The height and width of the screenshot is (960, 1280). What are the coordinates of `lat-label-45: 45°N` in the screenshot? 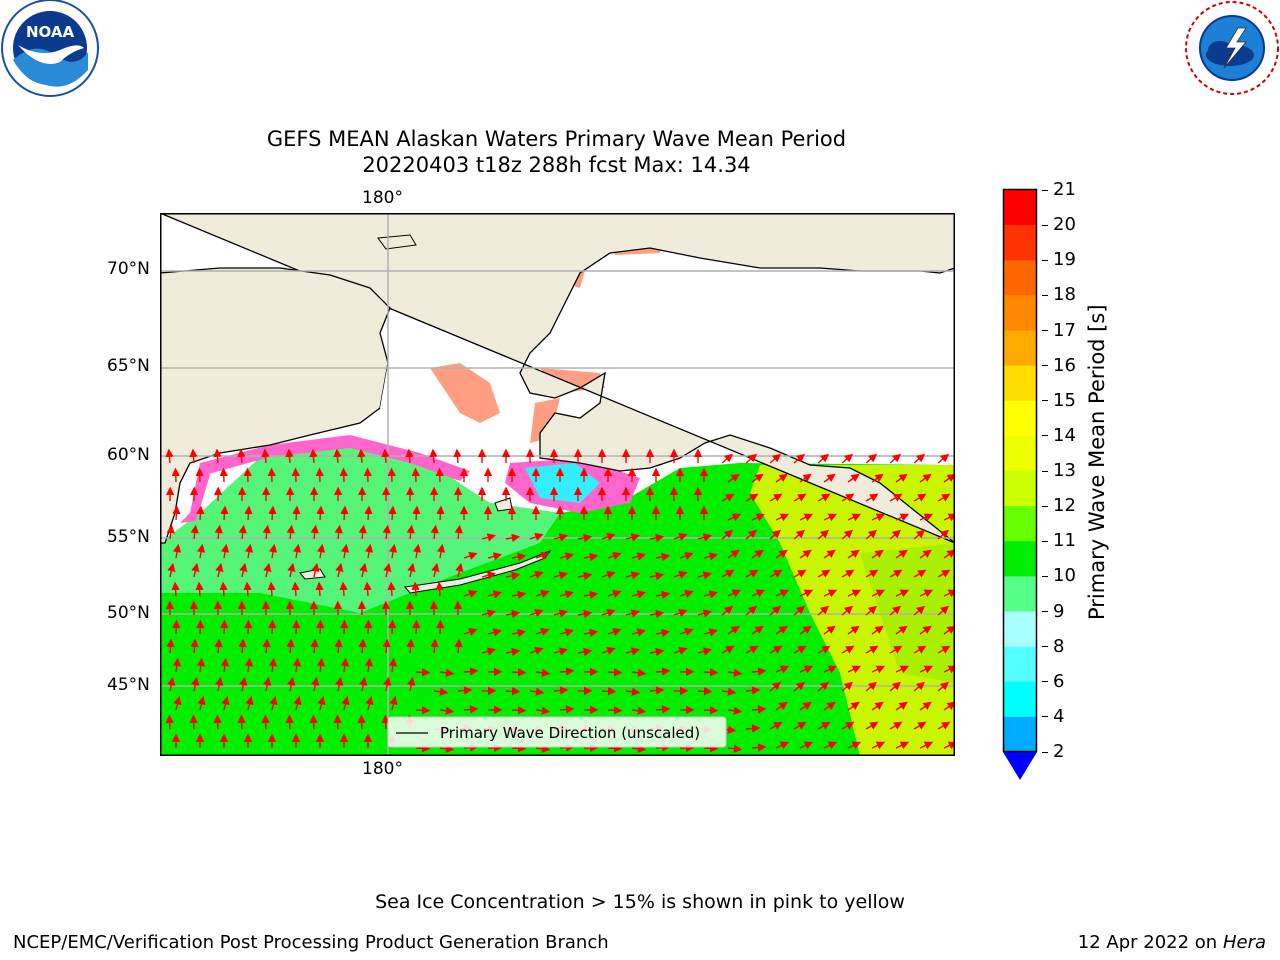 It's located at (128, 685).